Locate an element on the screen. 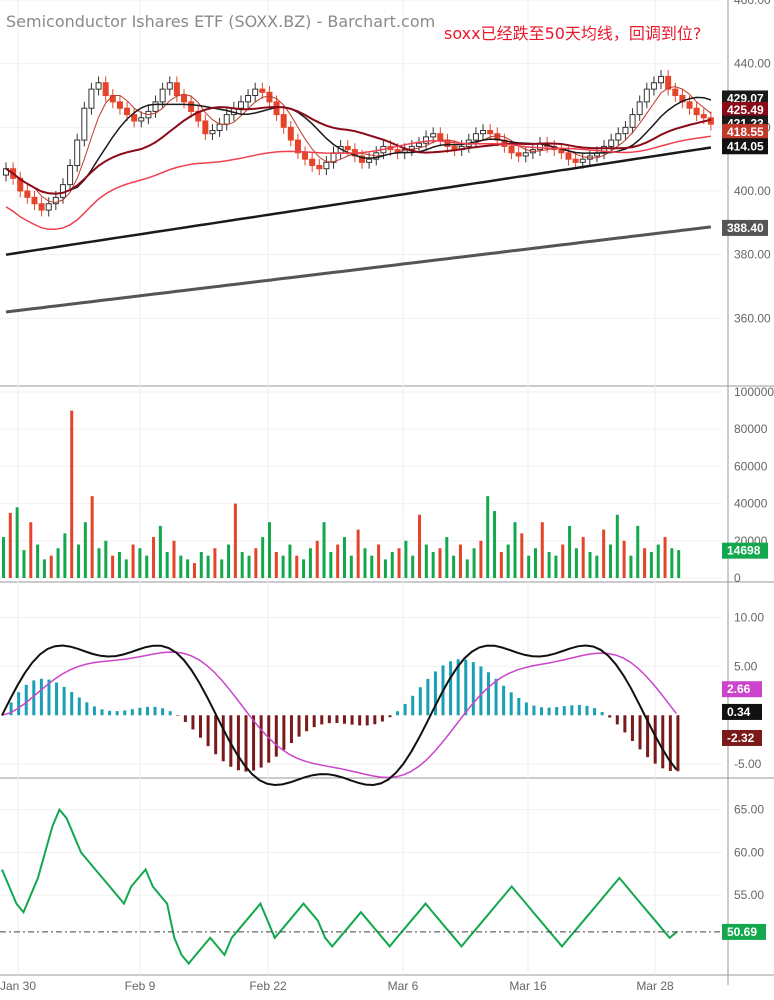 The image size is (774, 1000). x-tick-label: Feb 22 is located at coordinates (268, 986).